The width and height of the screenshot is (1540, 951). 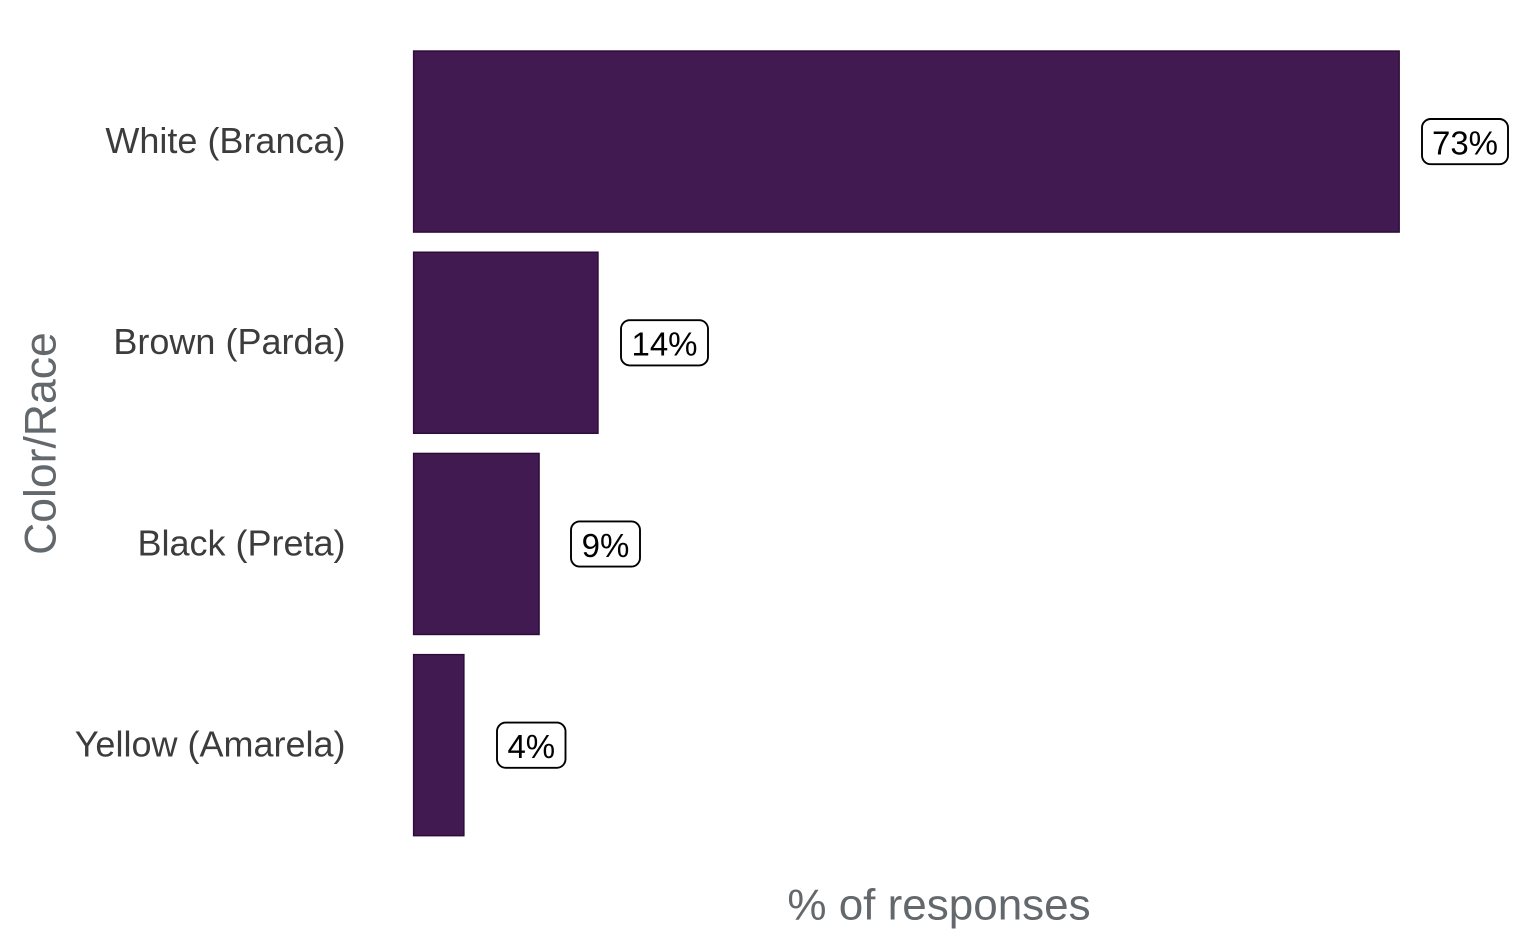 What do you see at coordinates (531, 746) in the screenshot?
I see `svg-text: 4%` at bounding box center [531, 746].